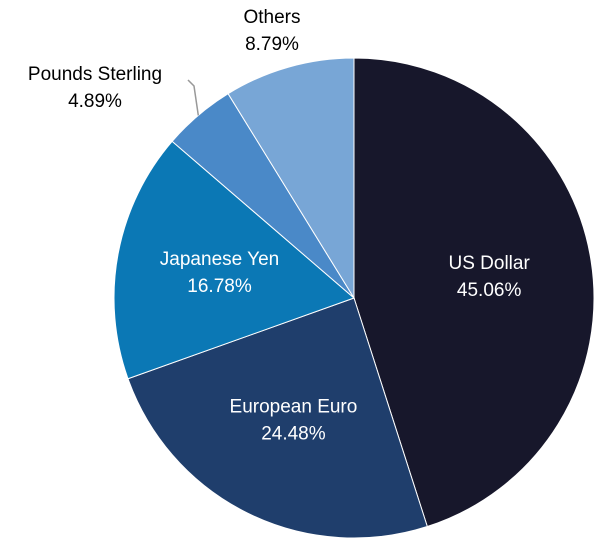  I want to click on pie-slice, so click(291, 178).